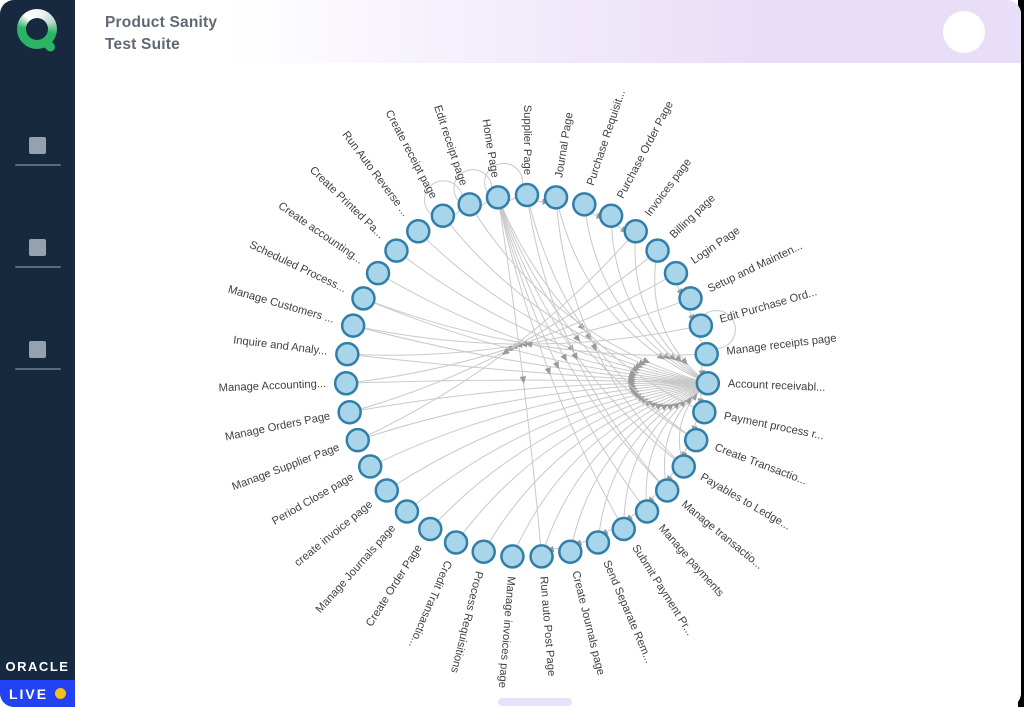 Image resolution: width=1024 pixels, height=707 pixels. Describe the element at coordinates (37, 247) in the screenshot. I see `menu-square-icon` at that location.